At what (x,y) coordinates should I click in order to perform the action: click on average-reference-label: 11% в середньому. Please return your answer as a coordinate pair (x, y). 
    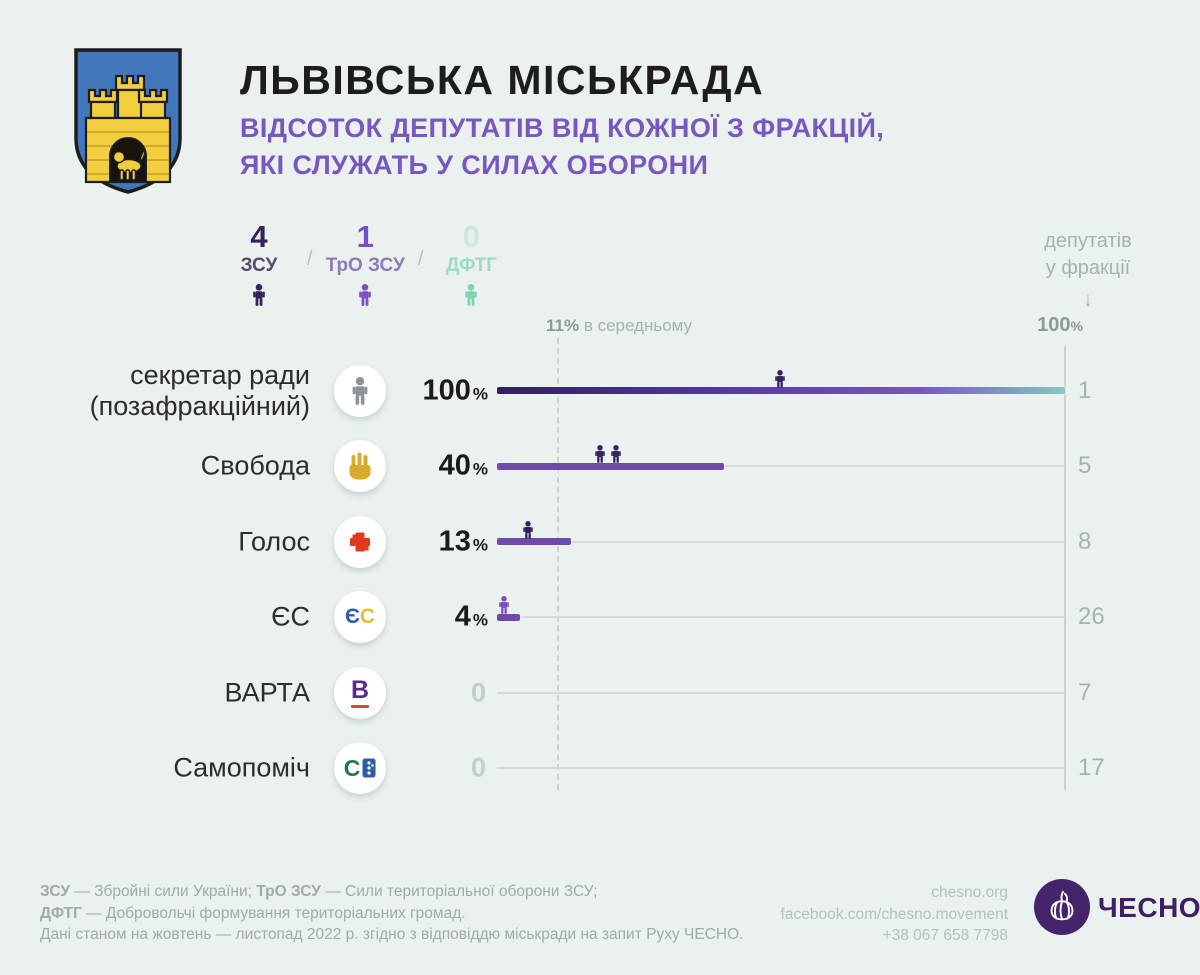
    Looking at the image, I should click on (619, 326).